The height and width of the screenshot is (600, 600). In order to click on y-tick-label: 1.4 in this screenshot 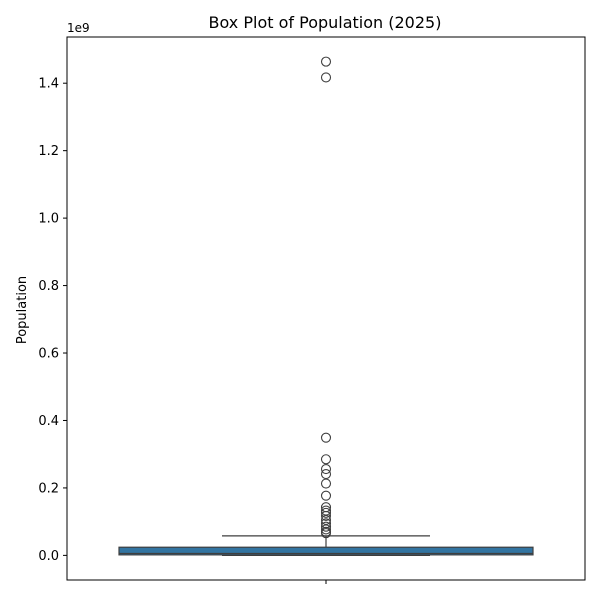, I will do `click(48, 84)`.